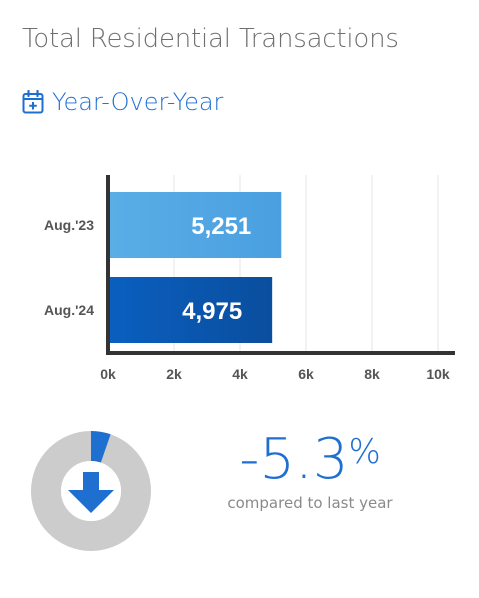  What do you see at coordinates (163, 267) in the screenshot?
I see `bars: Aug.'23 5,251 Aug.'24 4,975` at bounding box center [163, 267].